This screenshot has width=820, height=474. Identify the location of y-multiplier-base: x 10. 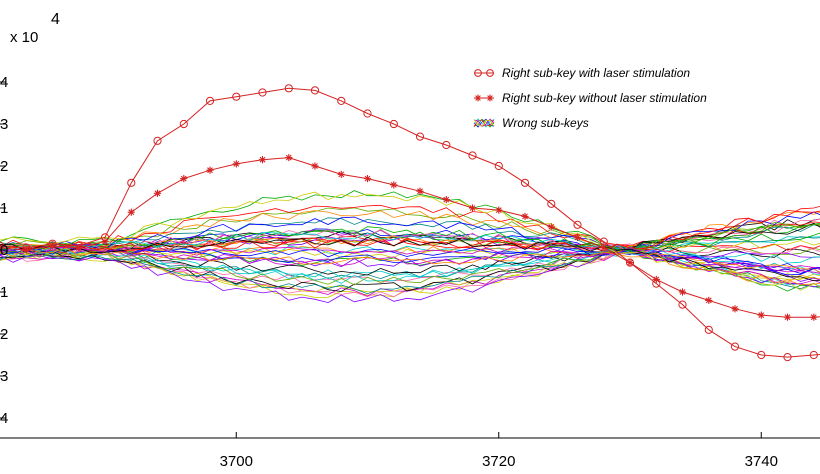
(24, 37).